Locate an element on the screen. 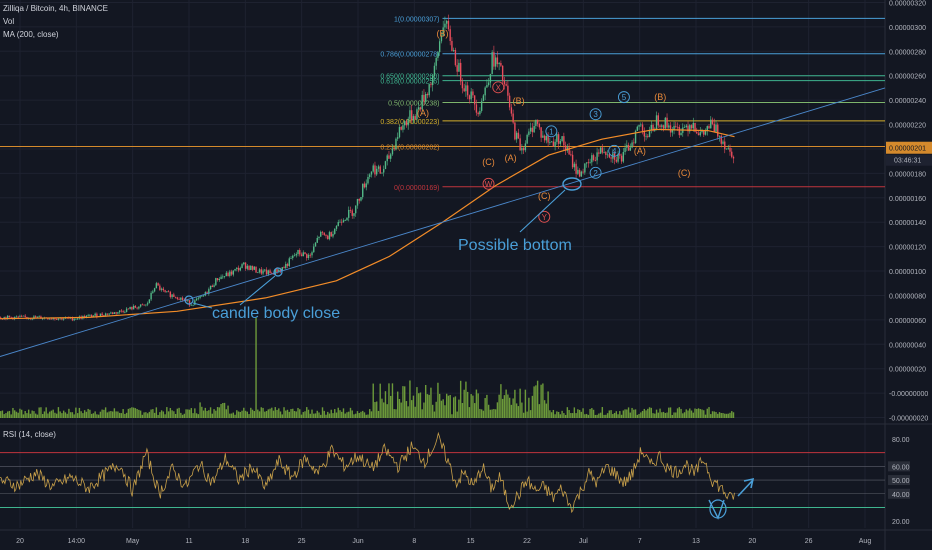  ma-legend: MA (200, close) is located at coordinates (31, 34).